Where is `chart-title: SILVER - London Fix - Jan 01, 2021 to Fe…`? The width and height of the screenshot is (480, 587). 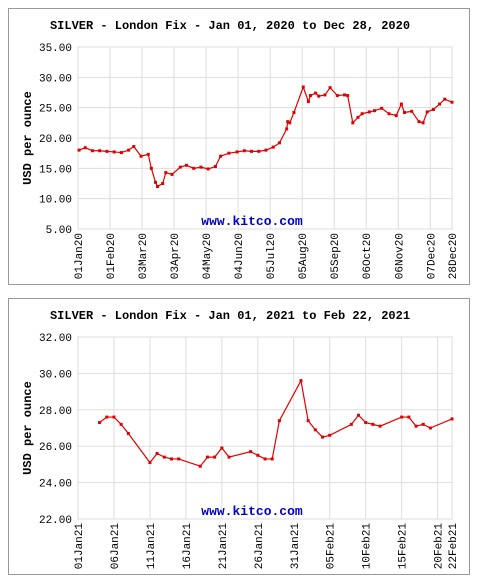 chart-title: SILVER - London Fix - Jan 01, 2021 to Fe… is located at coordinates (230, 316).